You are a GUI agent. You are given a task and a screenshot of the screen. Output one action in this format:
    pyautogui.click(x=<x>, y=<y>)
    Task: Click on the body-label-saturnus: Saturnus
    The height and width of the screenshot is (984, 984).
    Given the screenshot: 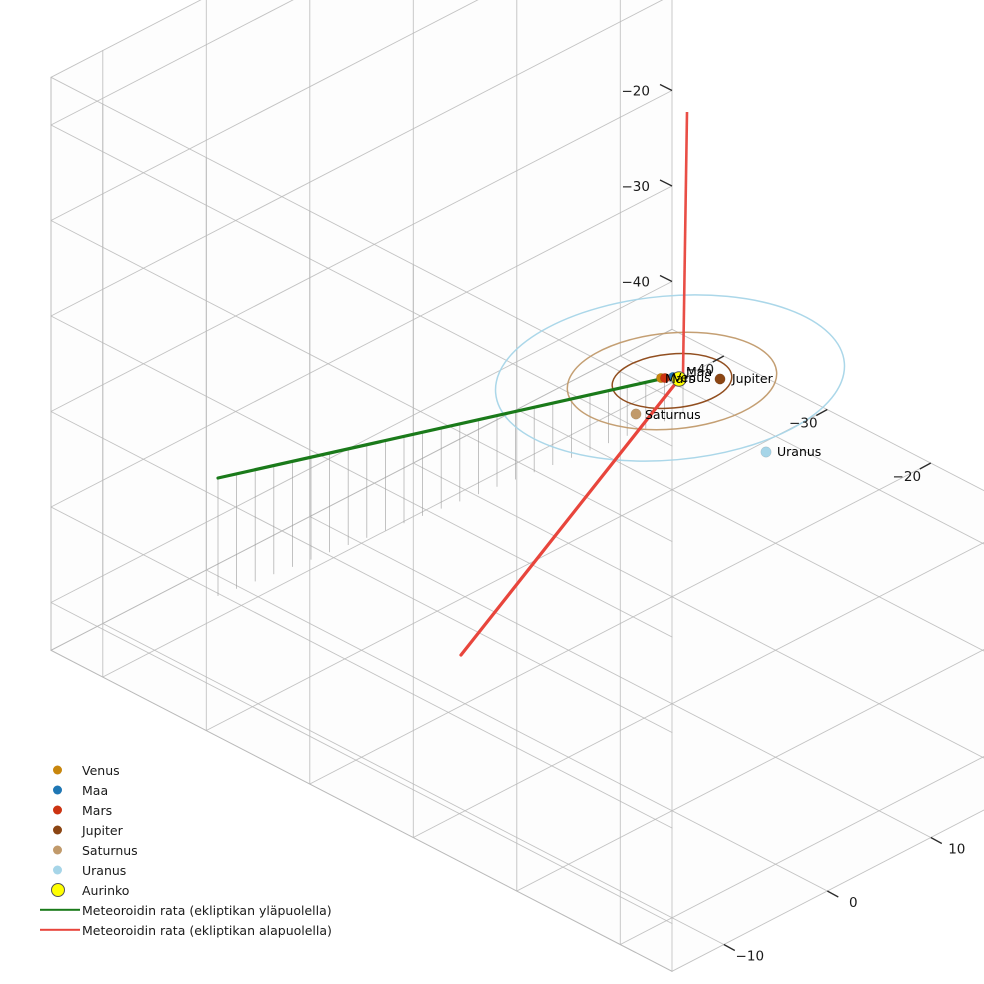 What is the action you would take?
    pyautogui.click(x=673, y=414)
    